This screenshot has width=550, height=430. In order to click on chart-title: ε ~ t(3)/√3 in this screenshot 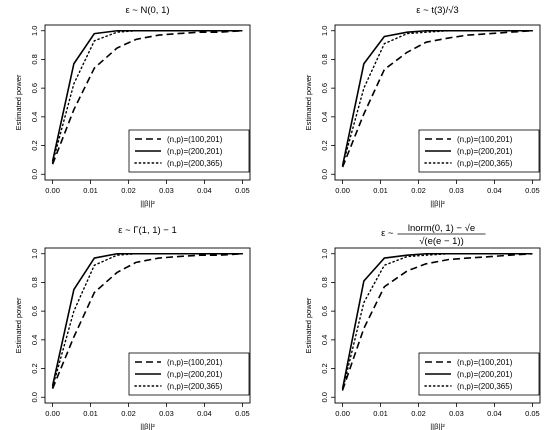, I will do `click(437, 10)`.